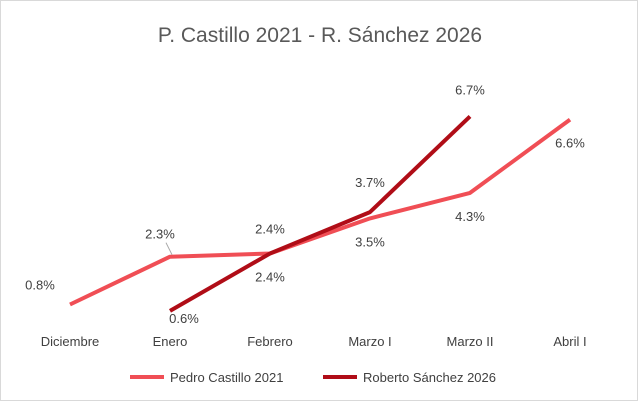  Describe the element at coordinates (313, 377) in the screenshot. I see `legend: Pedro Castillo 2021 Roberto Sánchez 2026` at that location.